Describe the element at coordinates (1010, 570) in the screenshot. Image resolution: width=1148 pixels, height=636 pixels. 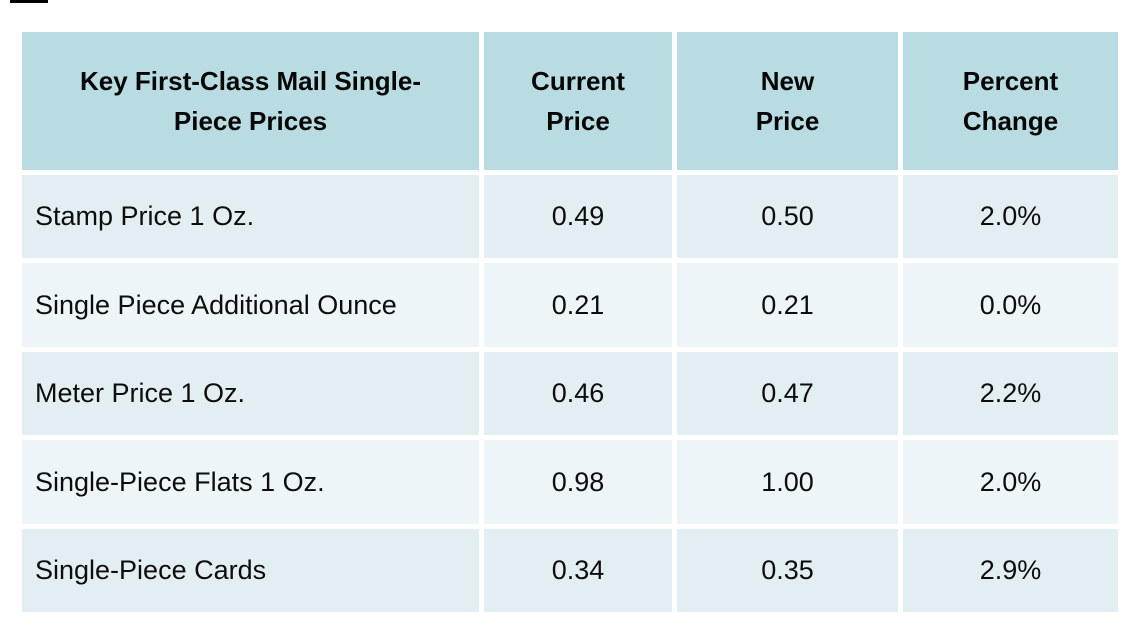
I see `cell-percent-change: 2.9%` at that location.